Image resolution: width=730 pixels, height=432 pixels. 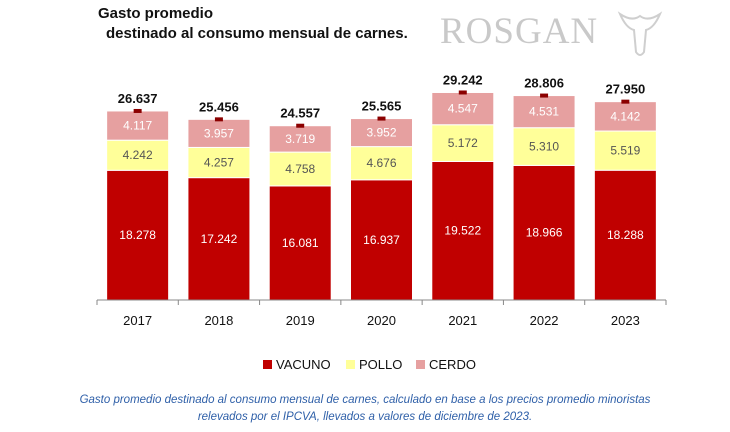 I want to click on bar-vacuno-2021, so click(x=463, y=230).